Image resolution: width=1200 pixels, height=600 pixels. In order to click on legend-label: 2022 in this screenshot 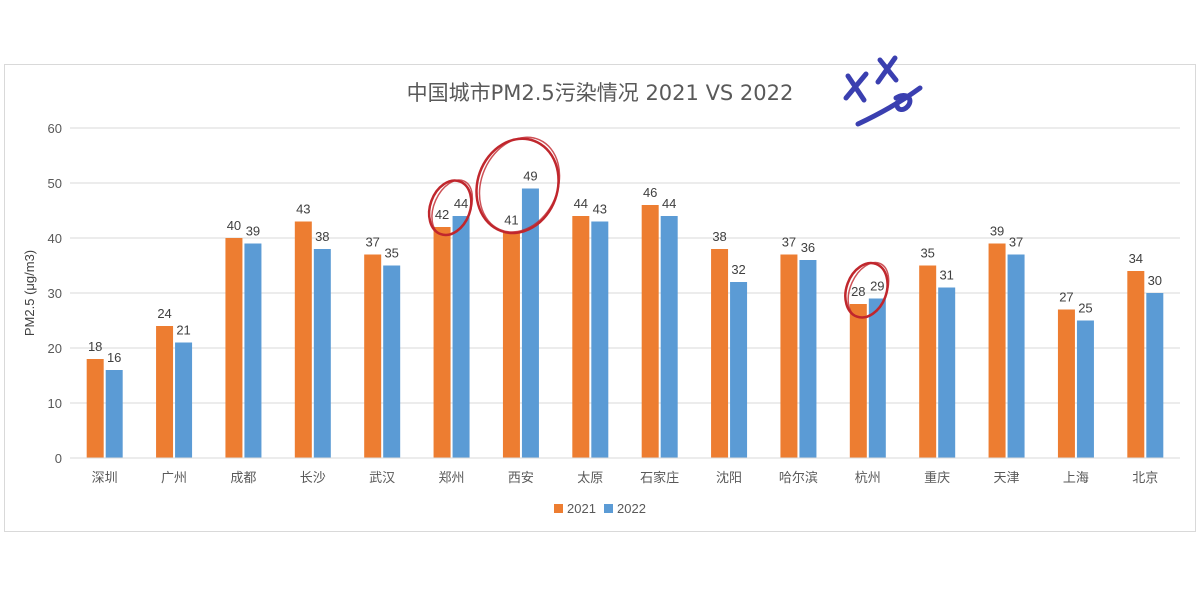, I will do `click(631, 508)`.